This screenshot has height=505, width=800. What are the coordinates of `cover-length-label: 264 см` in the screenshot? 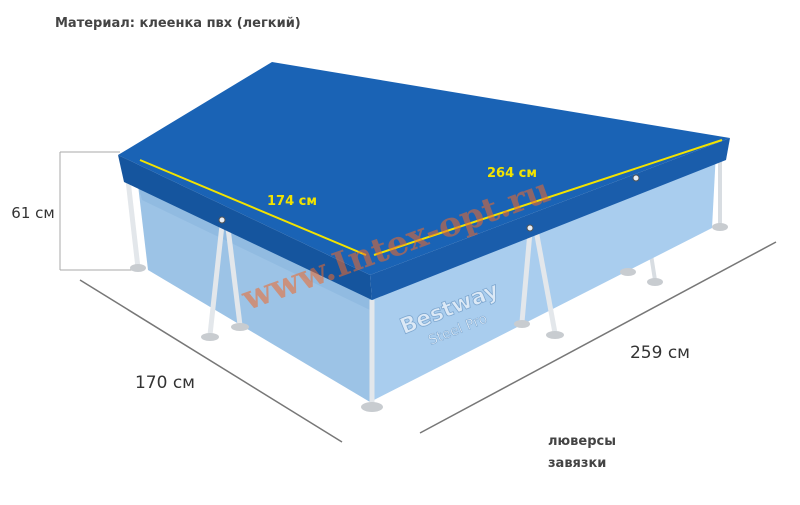 It's located at (512, 173).